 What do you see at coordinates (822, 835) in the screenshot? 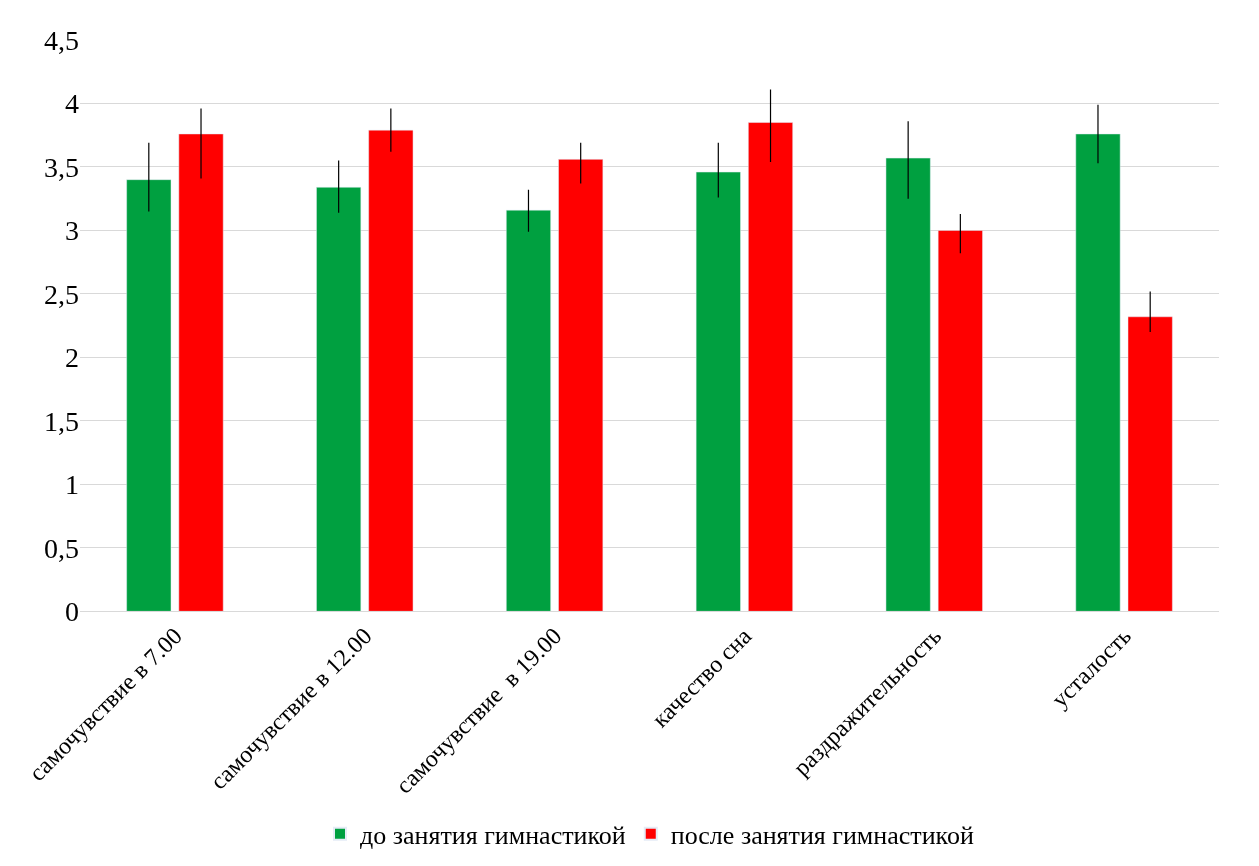
I see `legend-label: после занятия гимнастикой` at bounding box center [822, 835].